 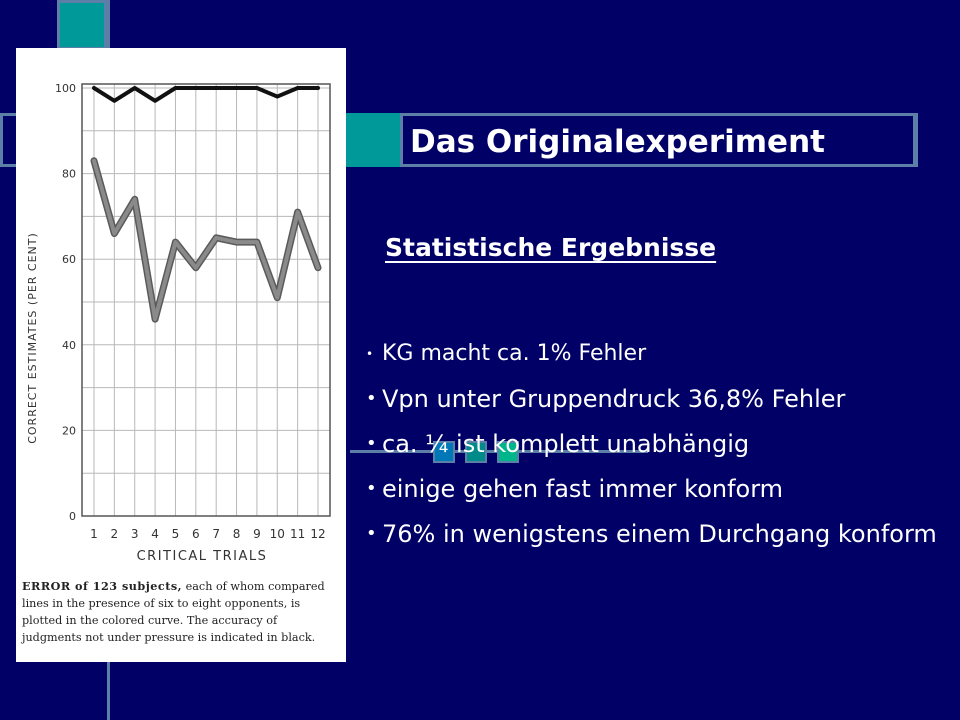 What do you see at coordinates (277, 534) in the screenshot?
I see `x-tick-label: 10` at bounding box center [277, 534].